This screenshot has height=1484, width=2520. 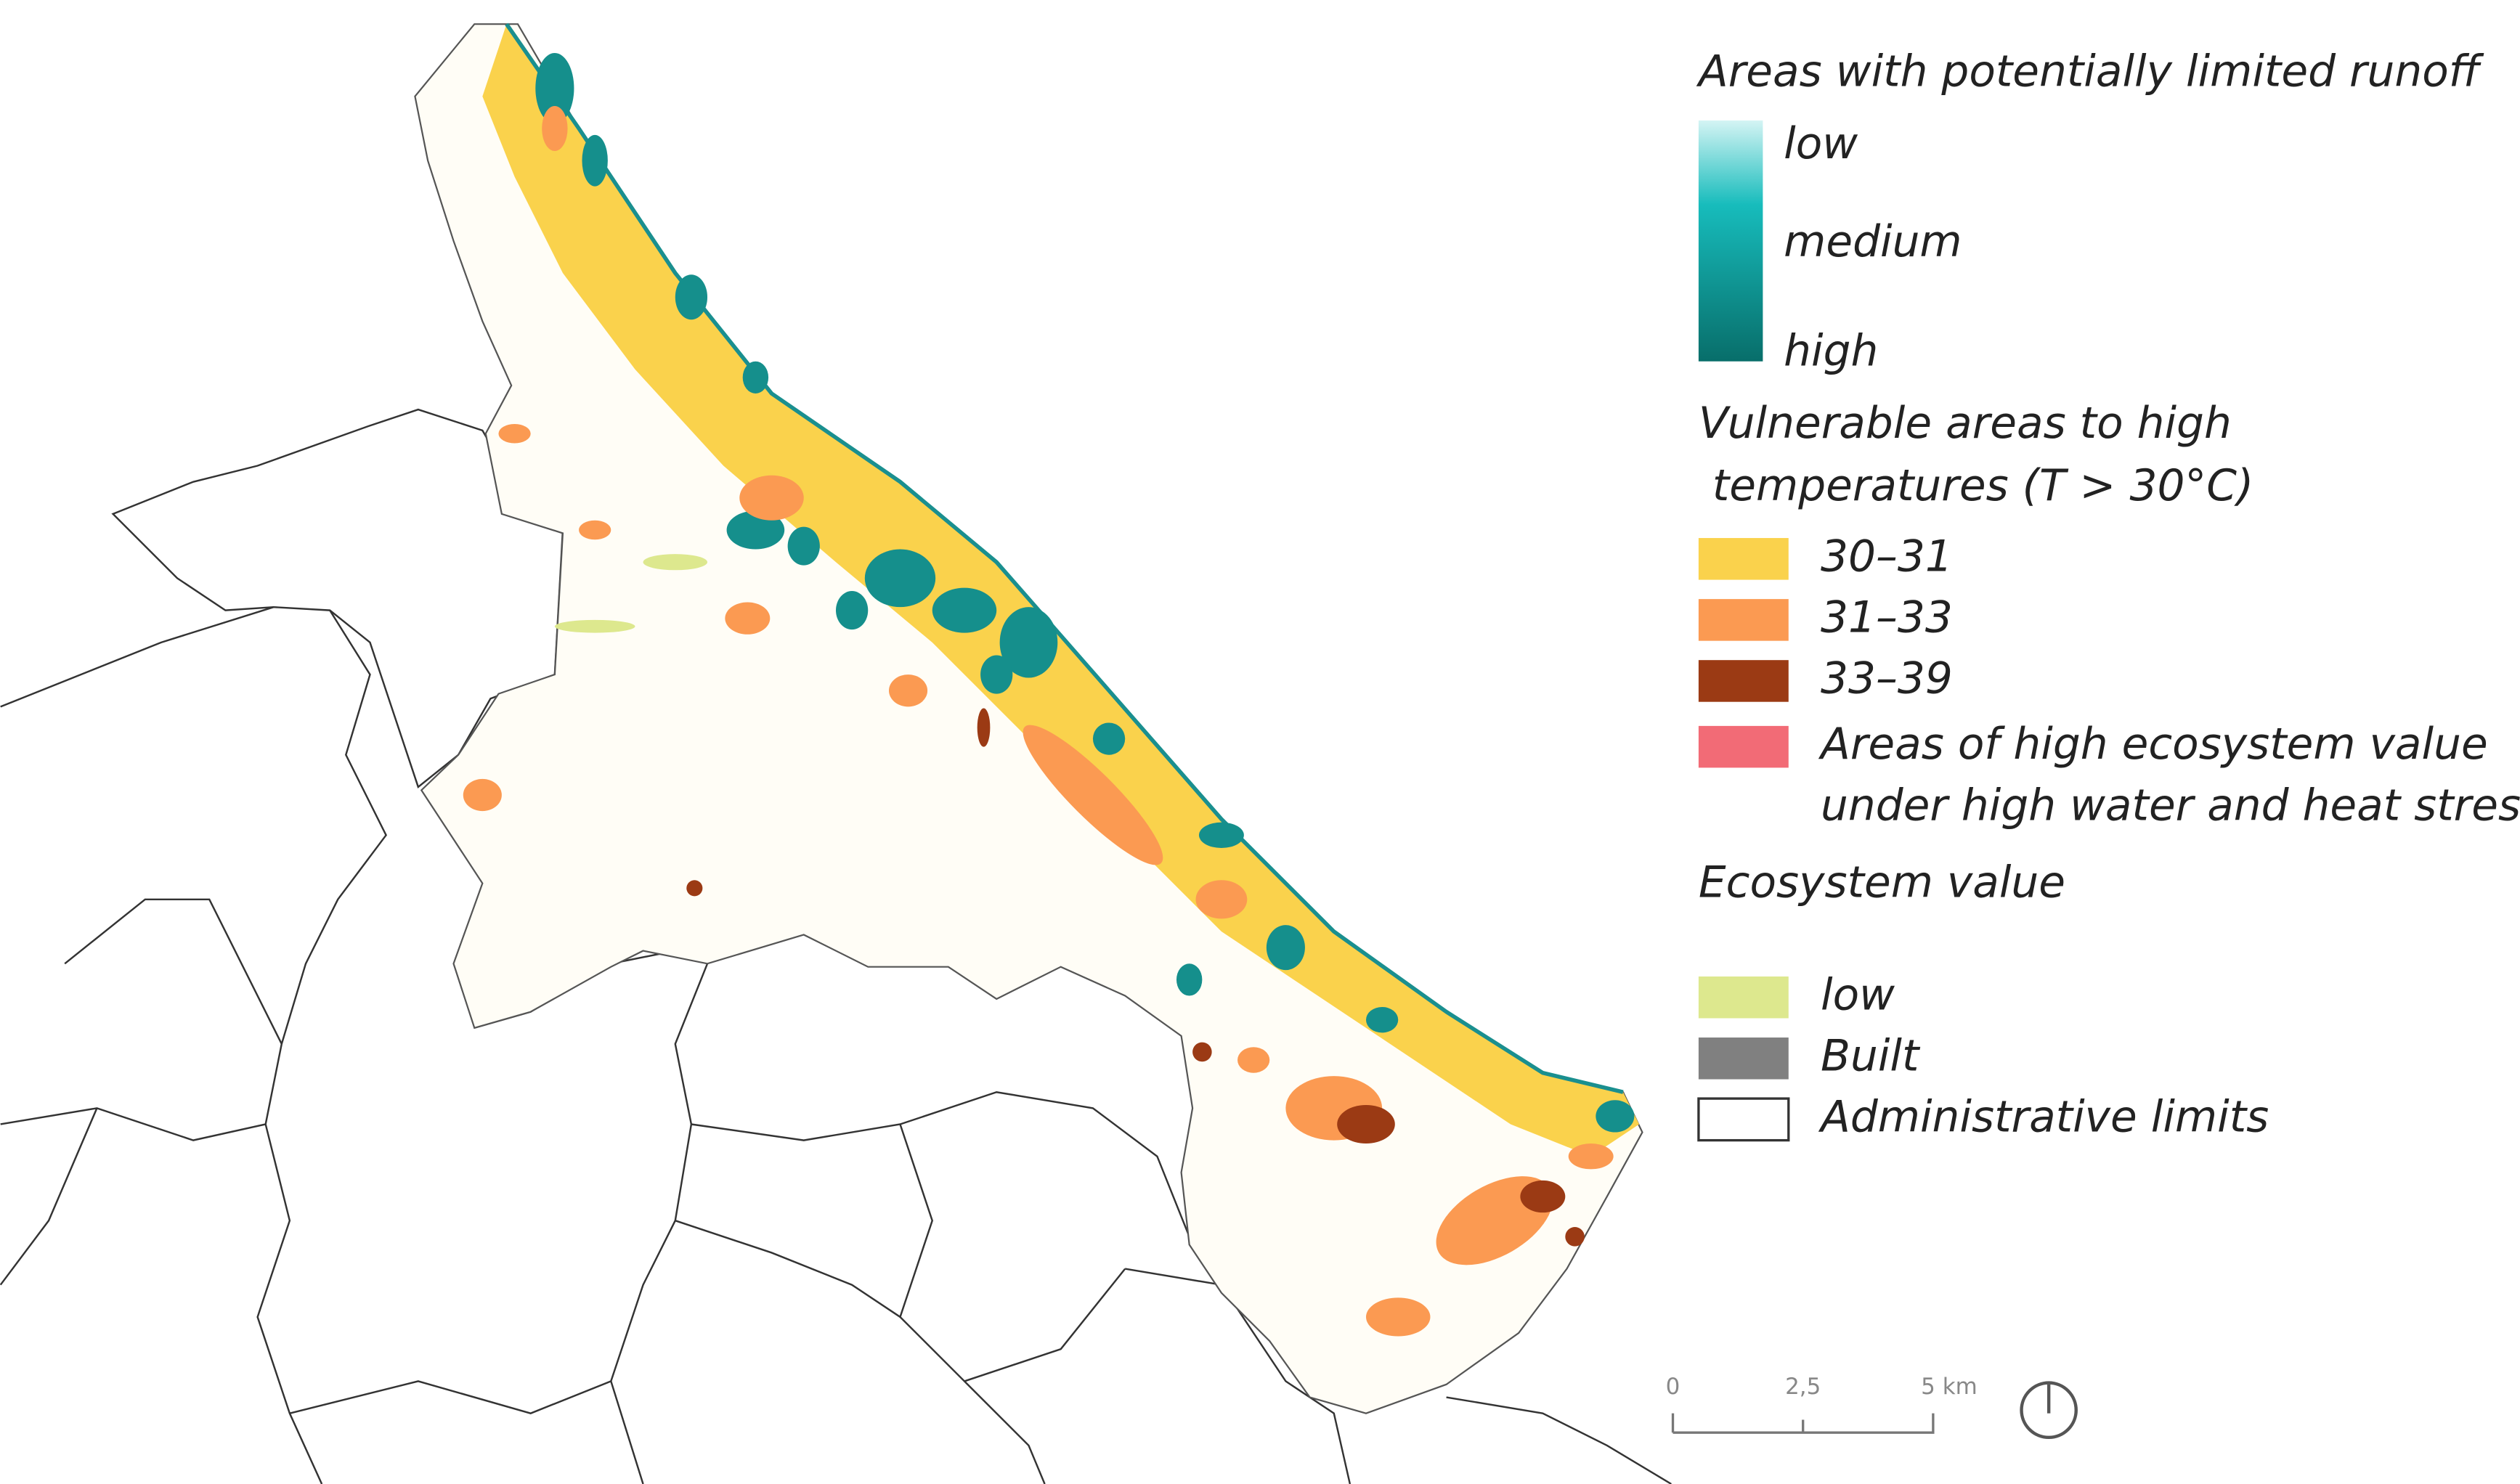 What do you see at coordinates (1887, 617) in the screenshot?
I see `legend-label: 31–33` at bounding box center [1887, 617].